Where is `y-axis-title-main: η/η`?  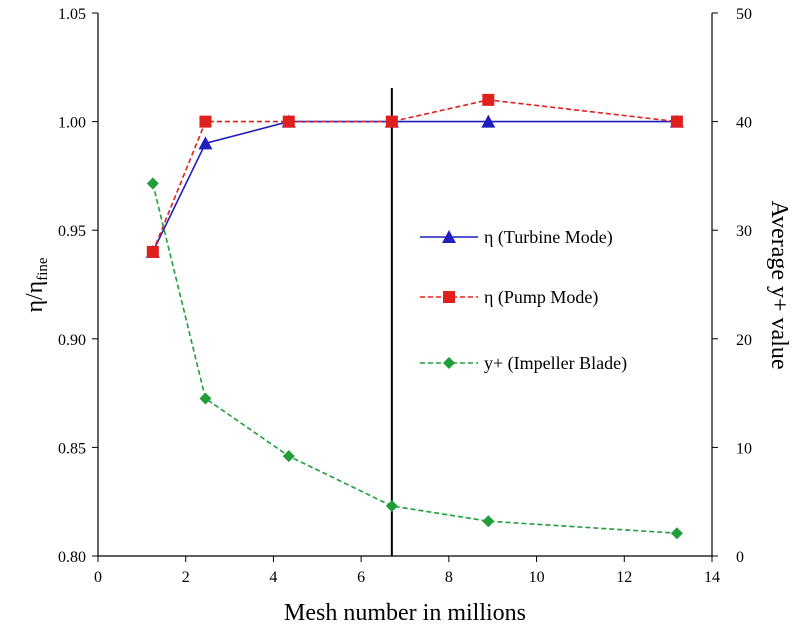
y-axis-title-main: η/η is located at coordinates (35, 297).